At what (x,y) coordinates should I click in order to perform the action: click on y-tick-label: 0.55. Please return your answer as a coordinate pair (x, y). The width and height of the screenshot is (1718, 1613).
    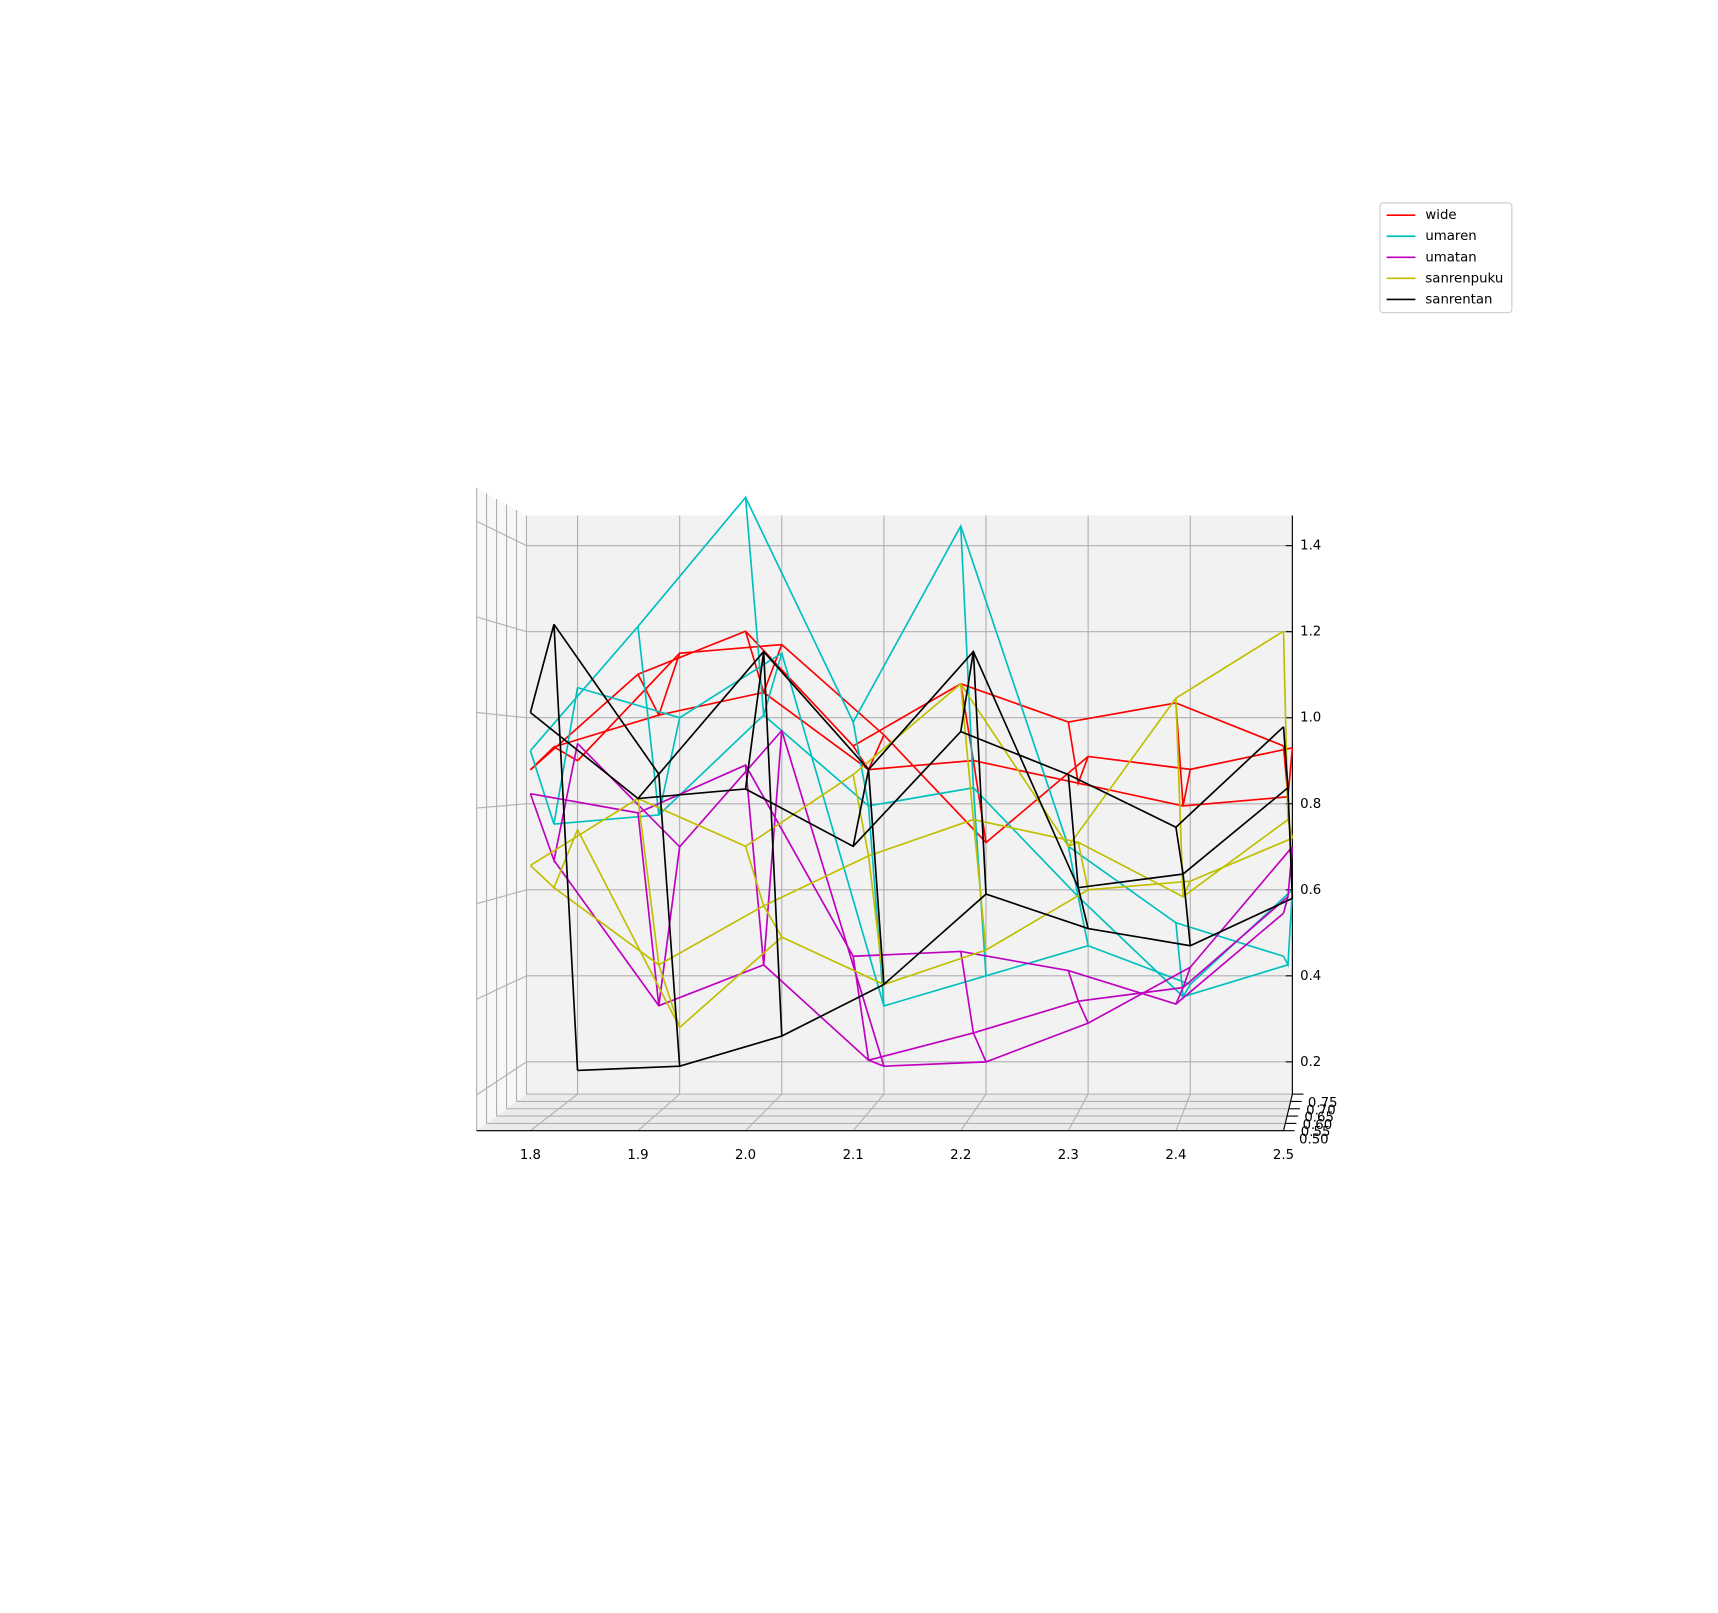
    Looking at the image, I should click on (1316, 1132).